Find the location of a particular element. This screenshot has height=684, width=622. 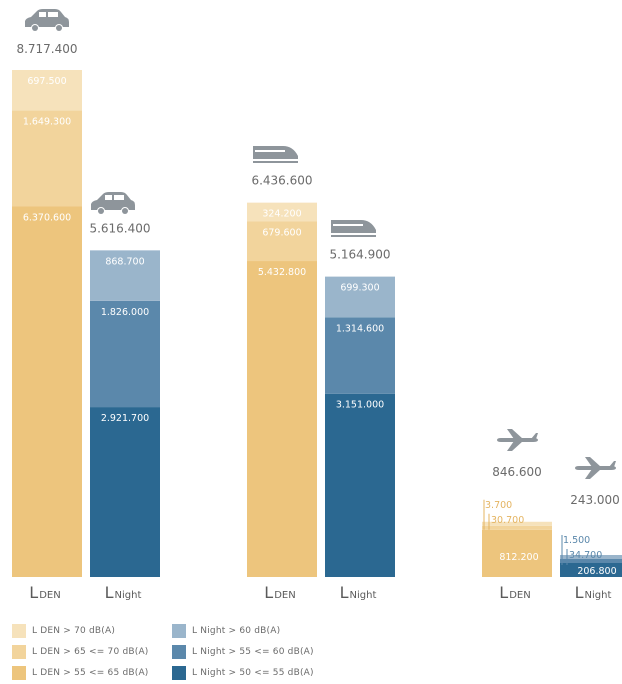

legend-label: L Night > 60 dB(A) is located at coordinates (236, 631).